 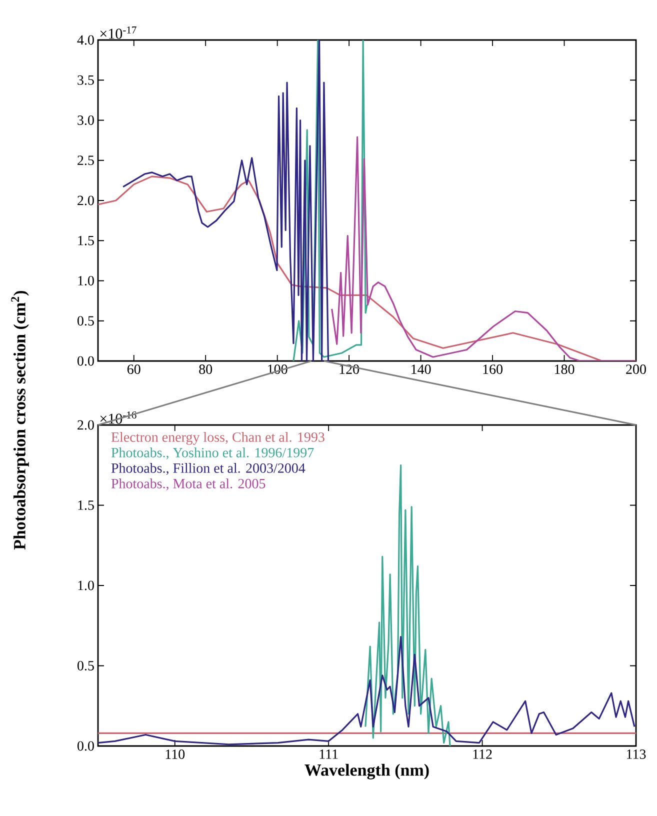 I want to click on y-tick-label: 2.5, so click(x=86, y=161).